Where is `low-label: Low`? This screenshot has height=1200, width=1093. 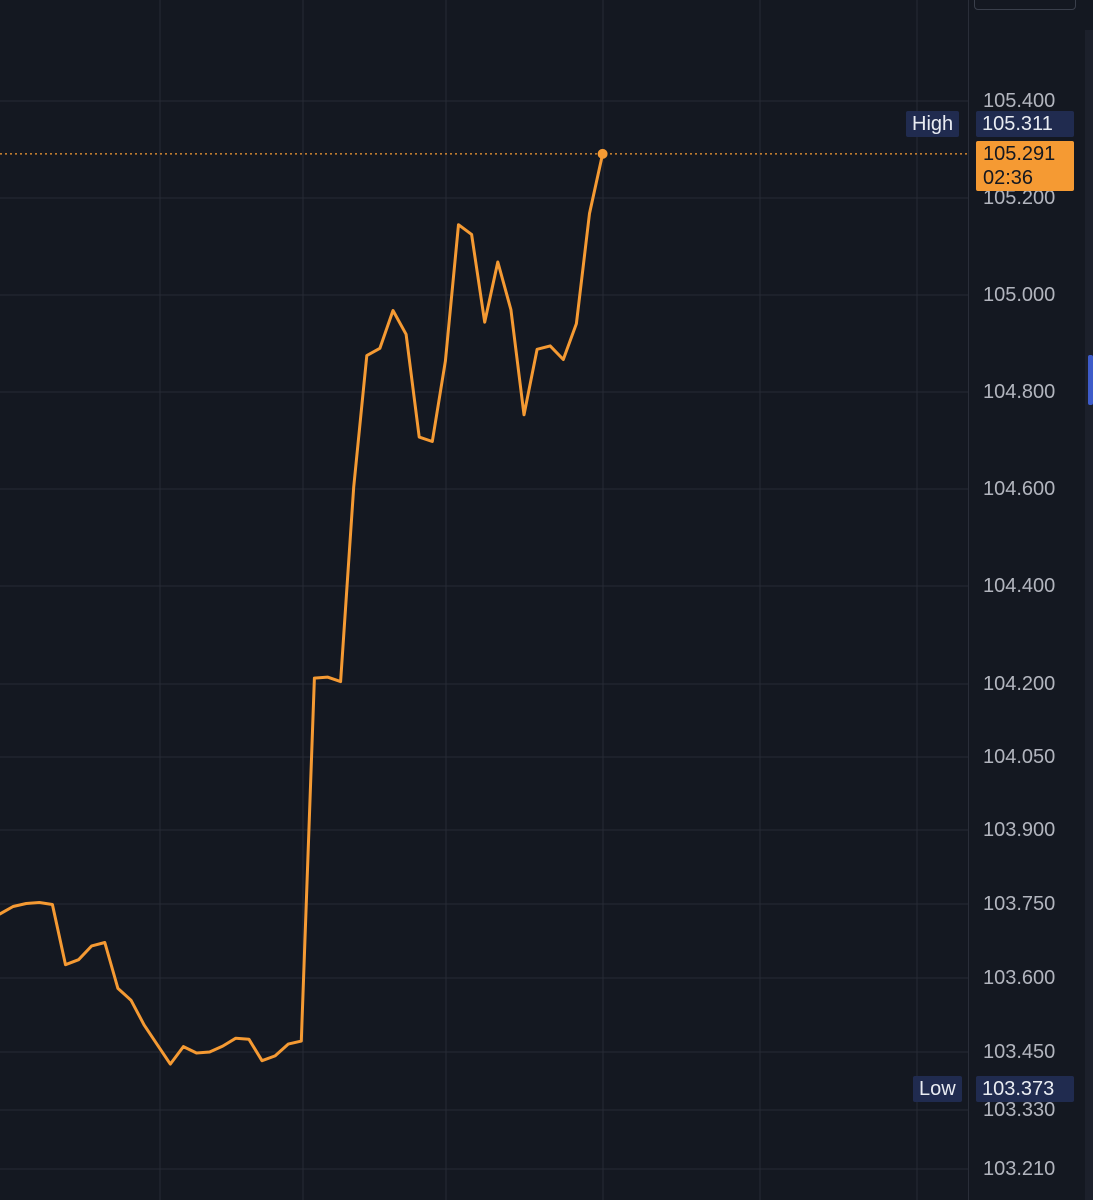
low-label: Low is located at coordinates (937, 1089).